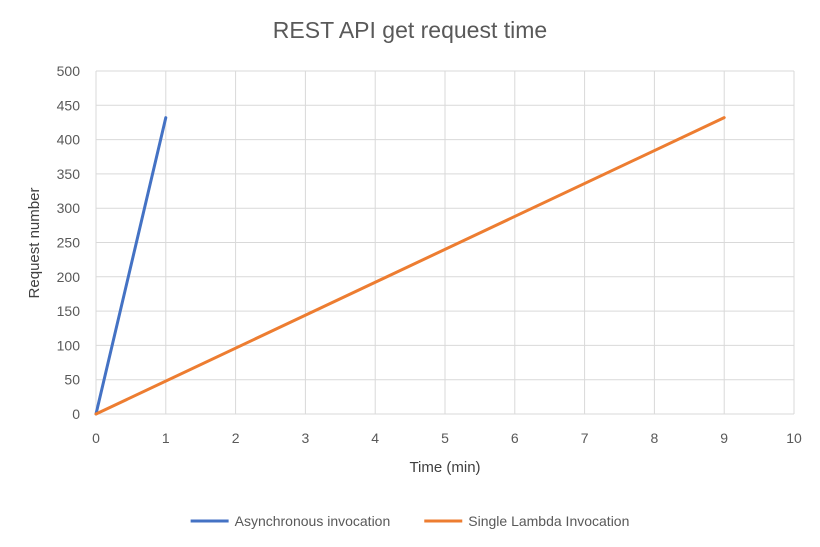  Describe the element at coordinates (69, 105) in the screenshot. I see `y-tick-label: 450` at that location.